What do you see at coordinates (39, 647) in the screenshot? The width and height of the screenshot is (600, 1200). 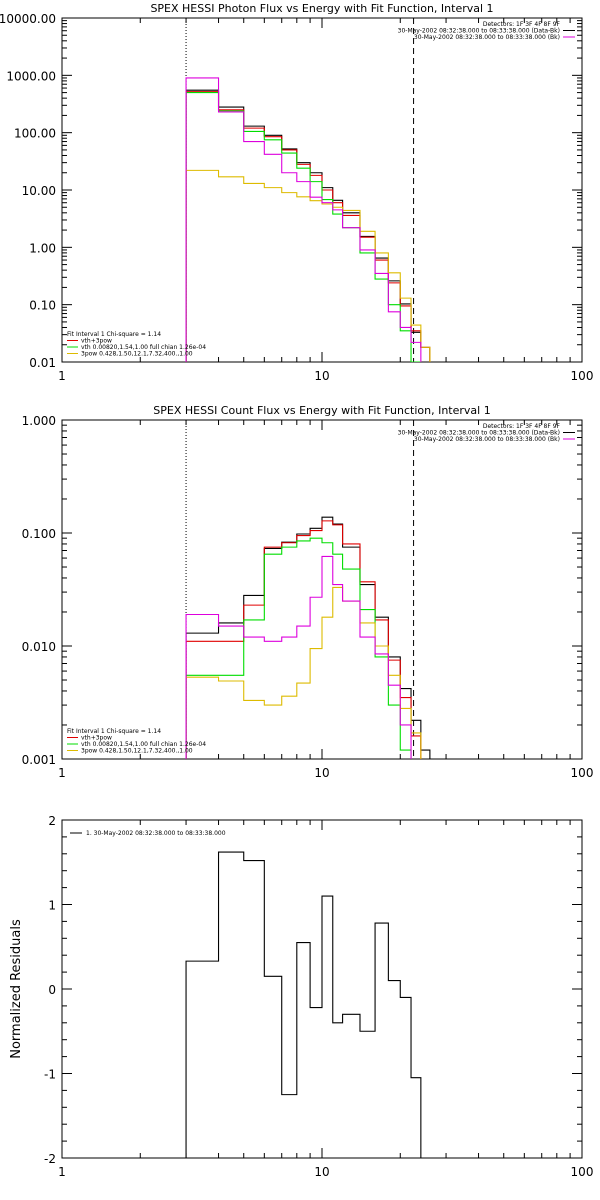 I see `y-tick-label: 0.010` at bounding box center [39, 647].